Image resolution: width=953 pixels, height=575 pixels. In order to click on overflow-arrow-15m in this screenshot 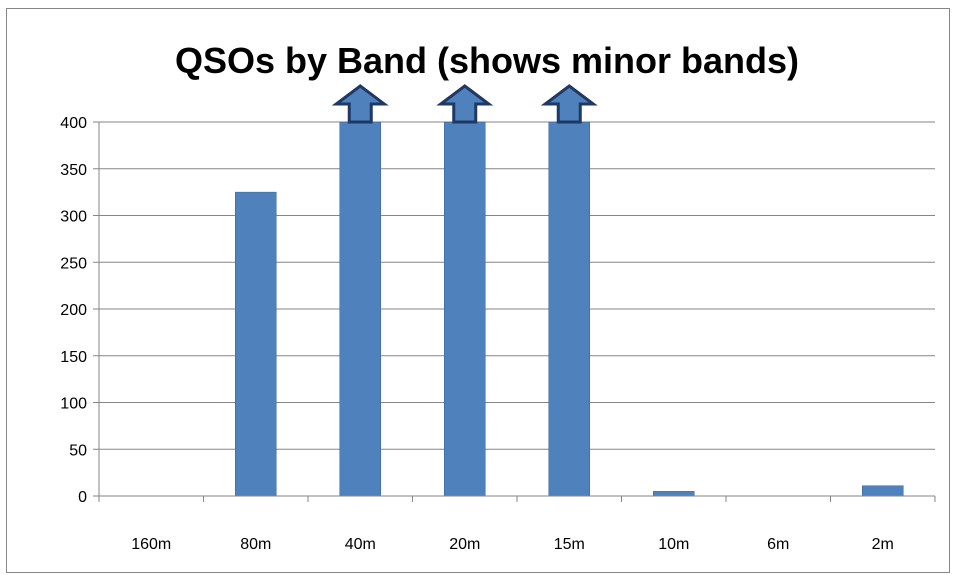, I will do `click(569, 104)`.